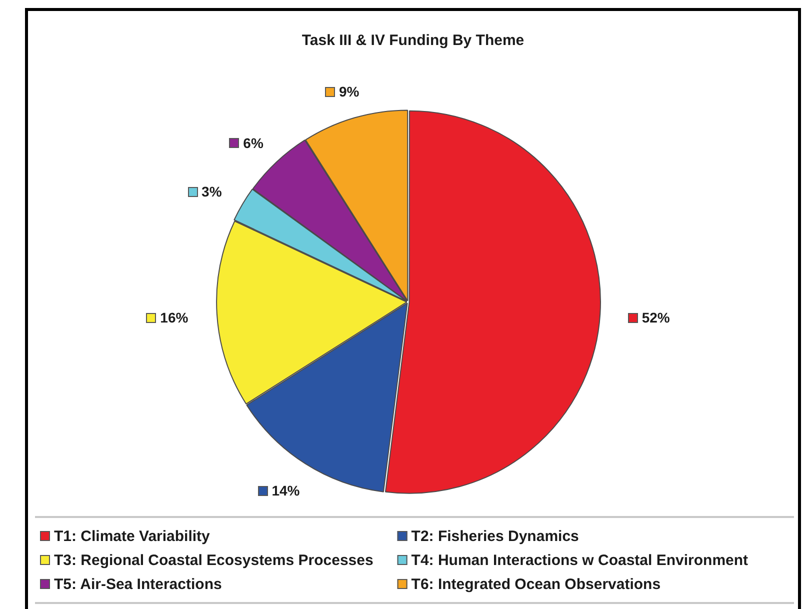 The image size is (804, 609). I want to click on legend-label: T1: Climate Variability, so click(132, 537).